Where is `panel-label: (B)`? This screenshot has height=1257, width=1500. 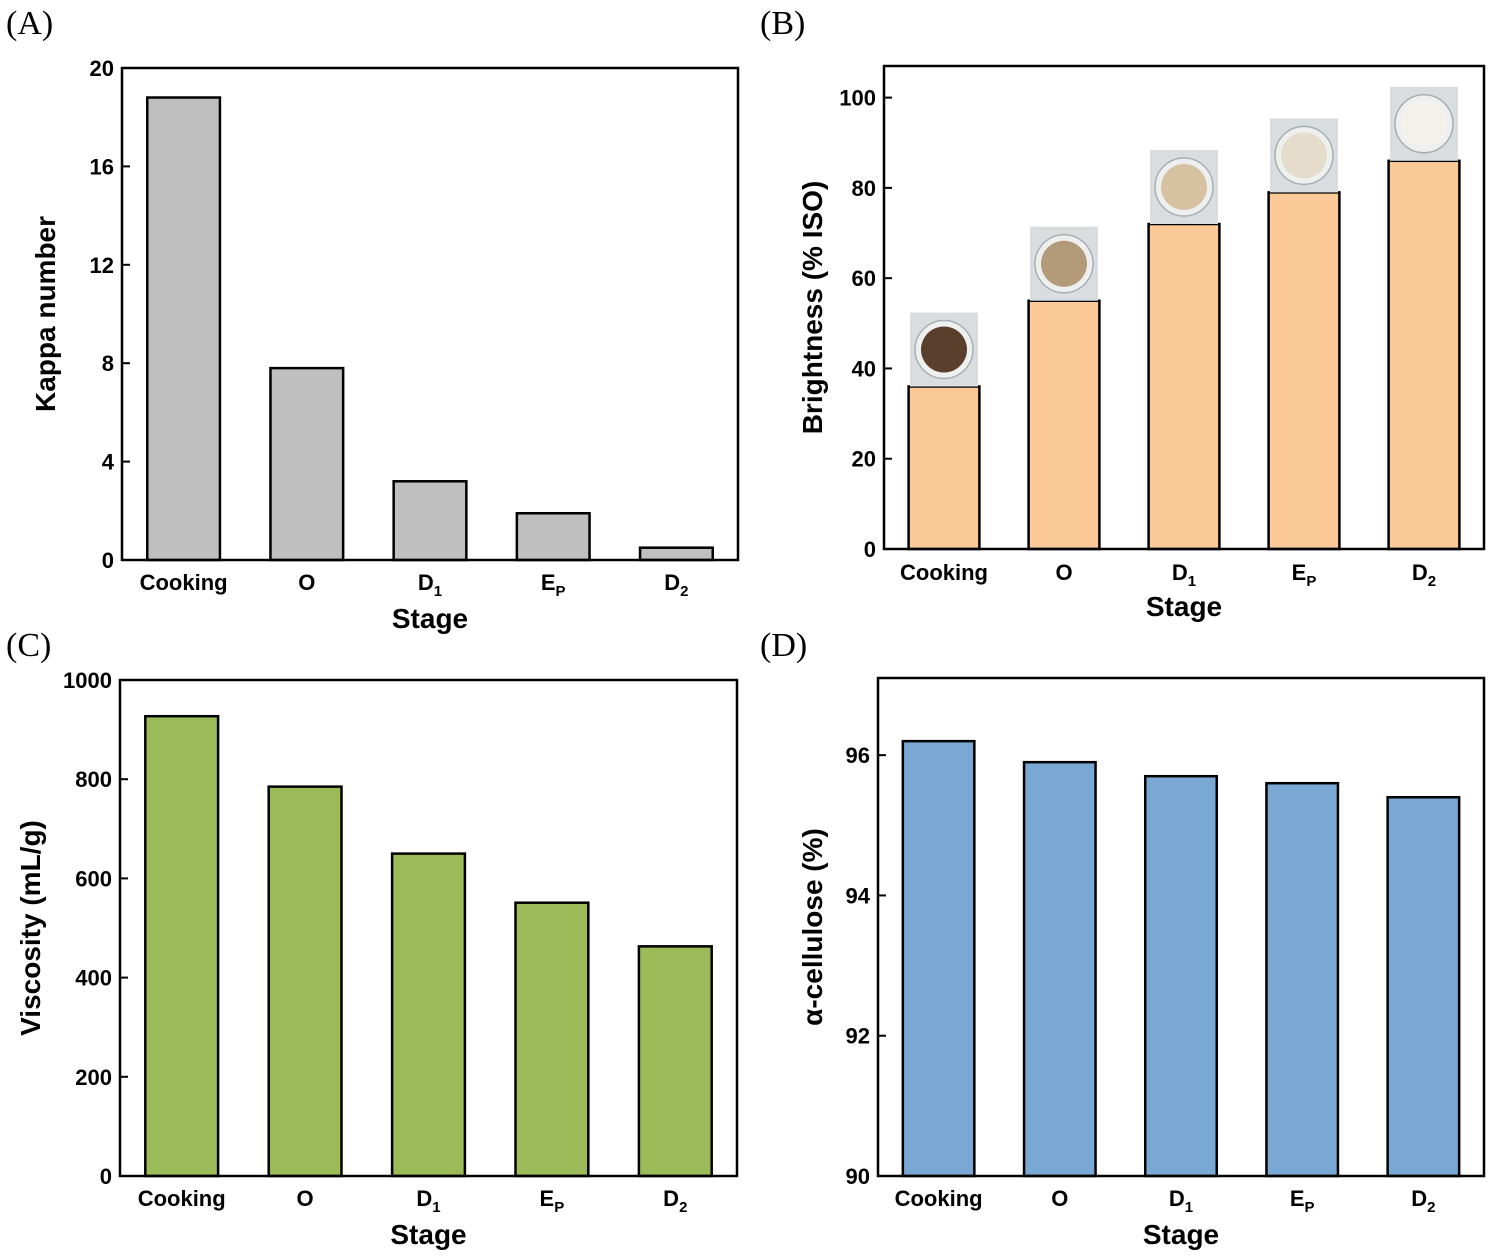 panel-label: (B) is located at coordinates (782, 23).